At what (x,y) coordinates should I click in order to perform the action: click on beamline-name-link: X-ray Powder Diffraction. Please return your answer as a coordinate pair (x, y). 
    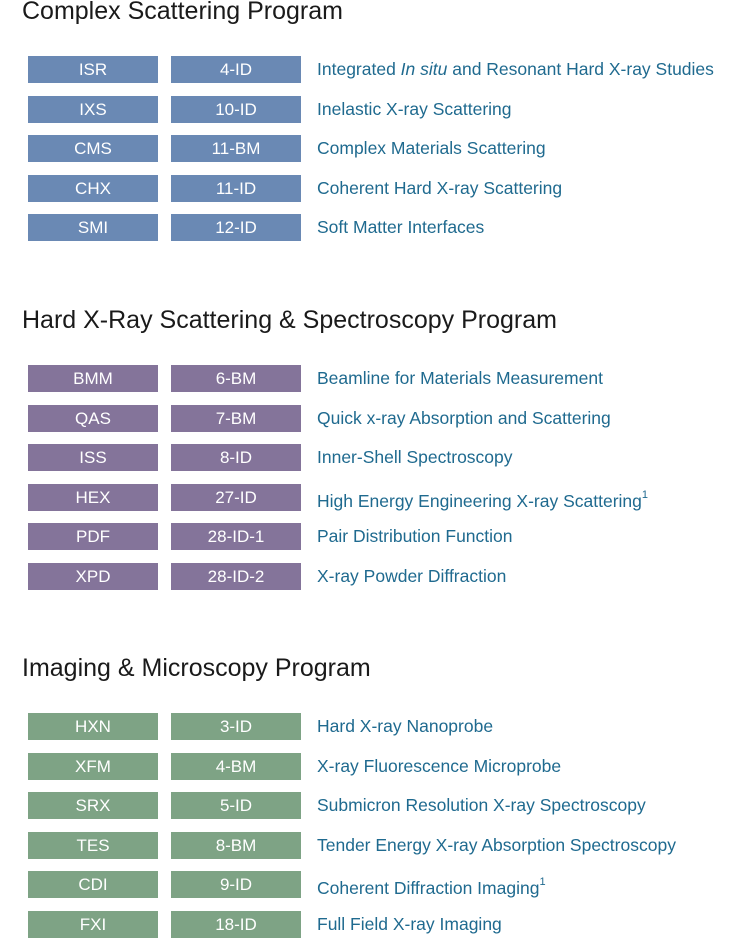
    Looking at the image, I should click on (411, 576).